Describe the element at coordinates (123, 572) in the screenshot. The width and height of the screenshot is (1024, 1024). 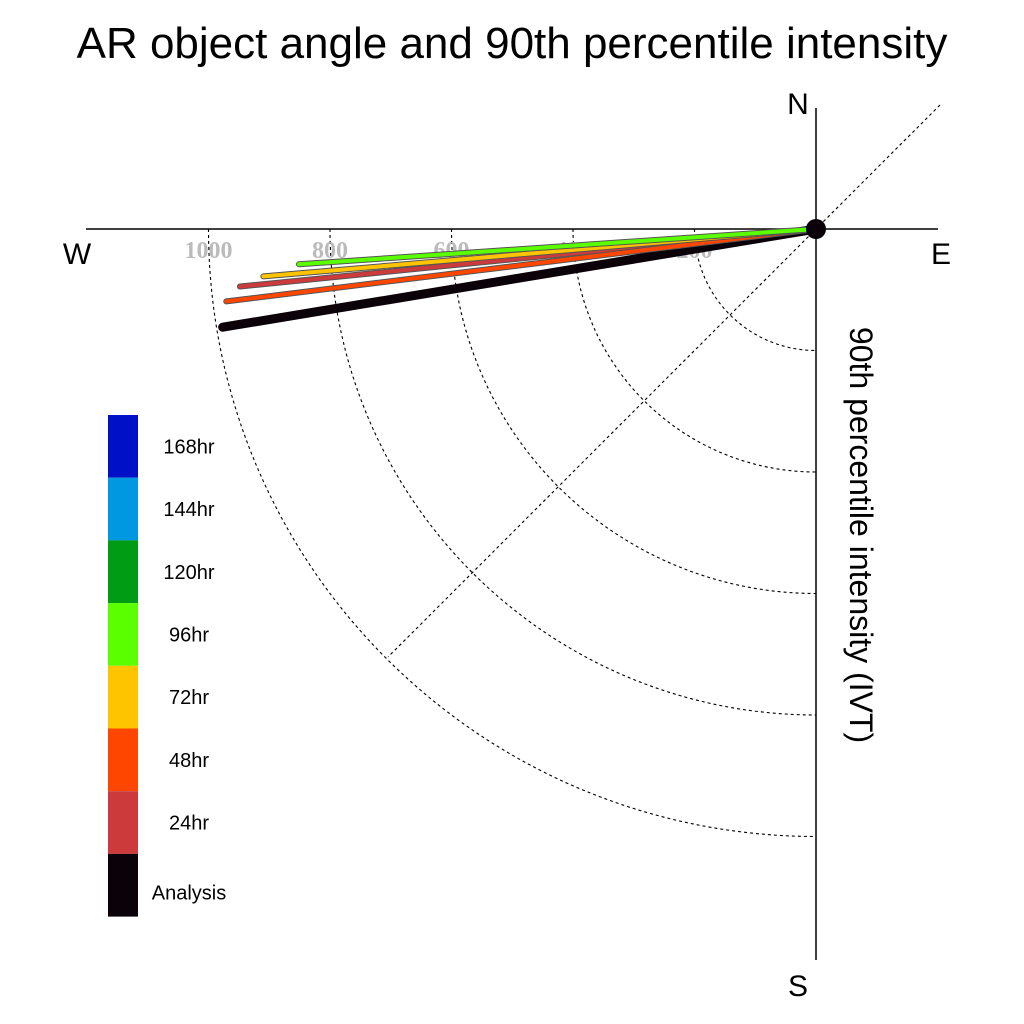
I see `legend-swatch-120hr` at that location.